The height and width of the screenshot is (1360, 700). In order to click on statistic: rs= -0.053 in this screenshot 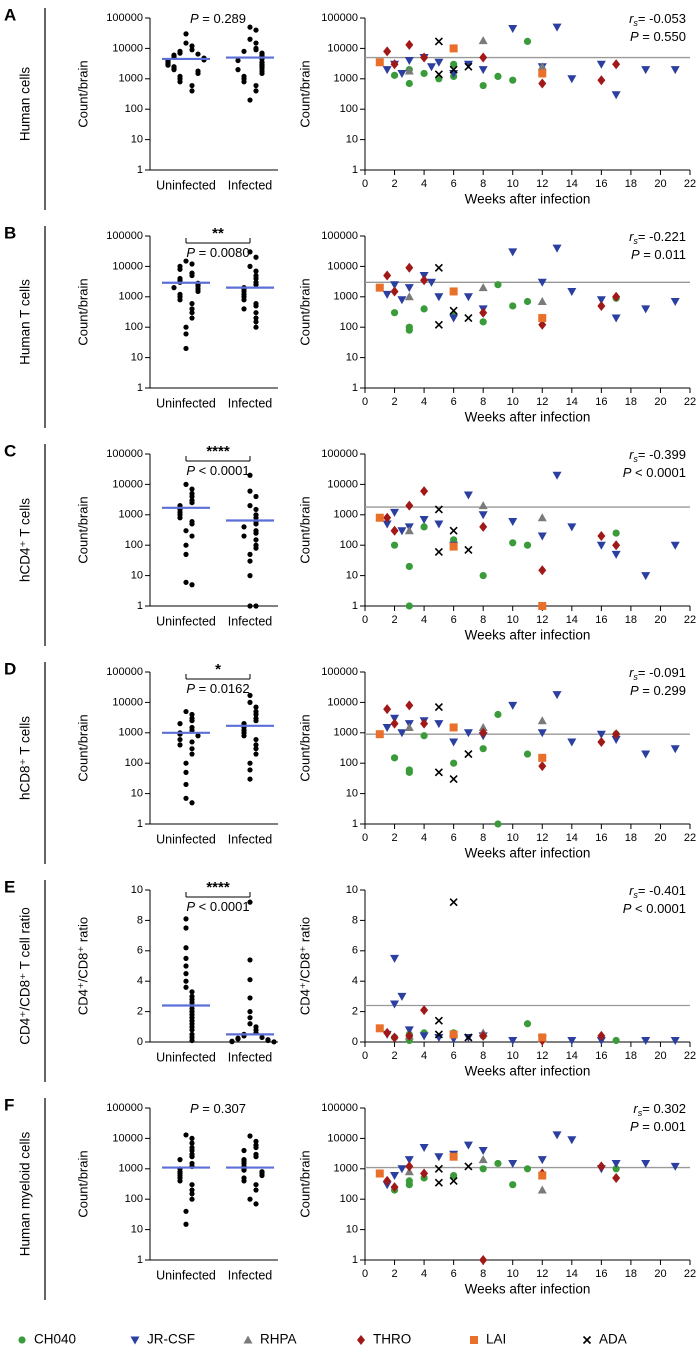, I will do `click(657, 19)`.